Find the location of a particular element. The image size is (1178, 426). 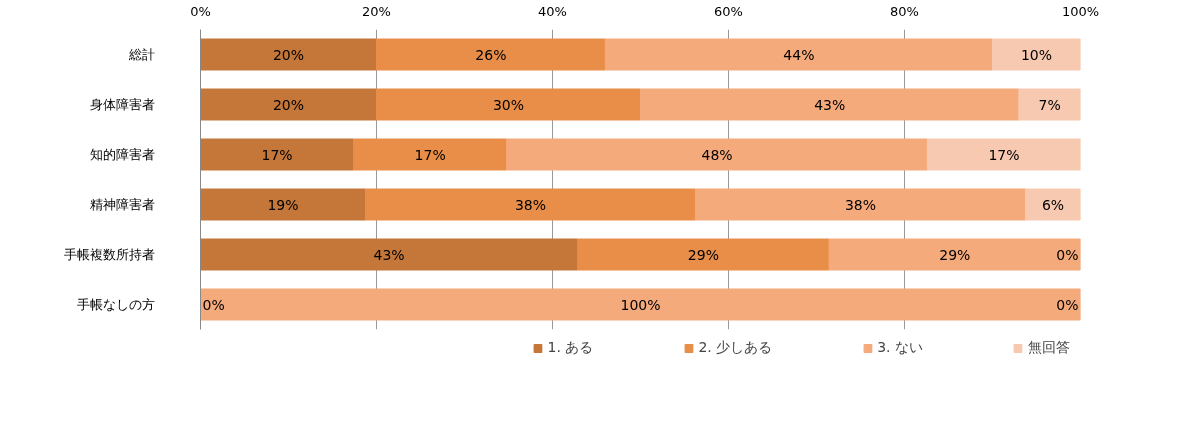

x-tick-label: 60% is located at coordinates (728, 11).